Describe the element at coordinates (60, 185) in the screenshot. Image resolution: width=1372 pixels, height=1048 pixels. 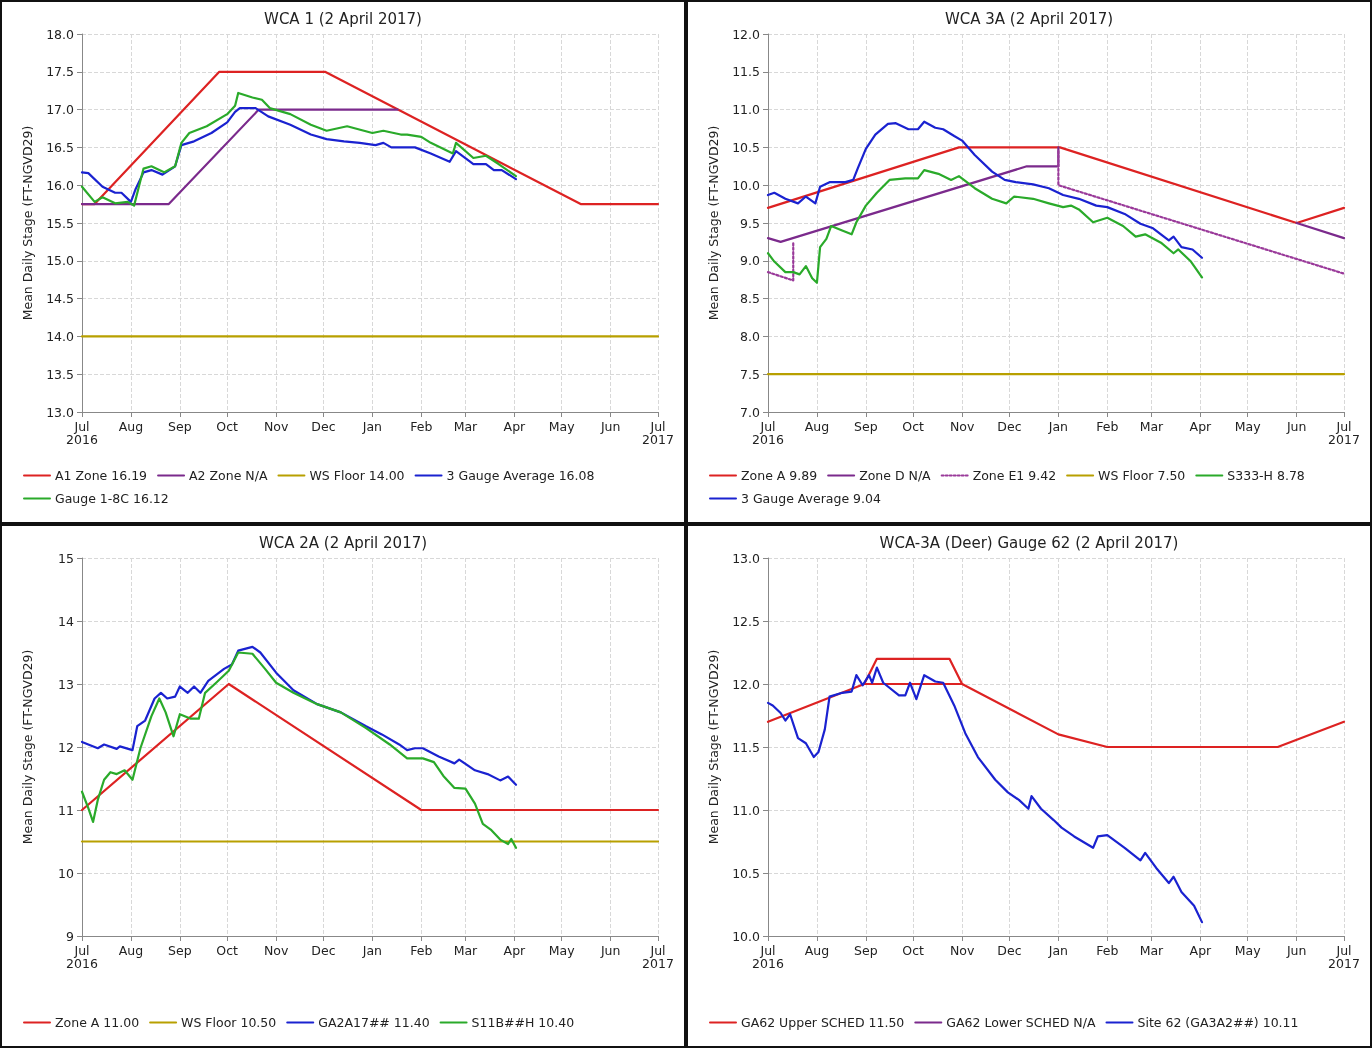
I see `y-tick-label: 16.0` at that location.